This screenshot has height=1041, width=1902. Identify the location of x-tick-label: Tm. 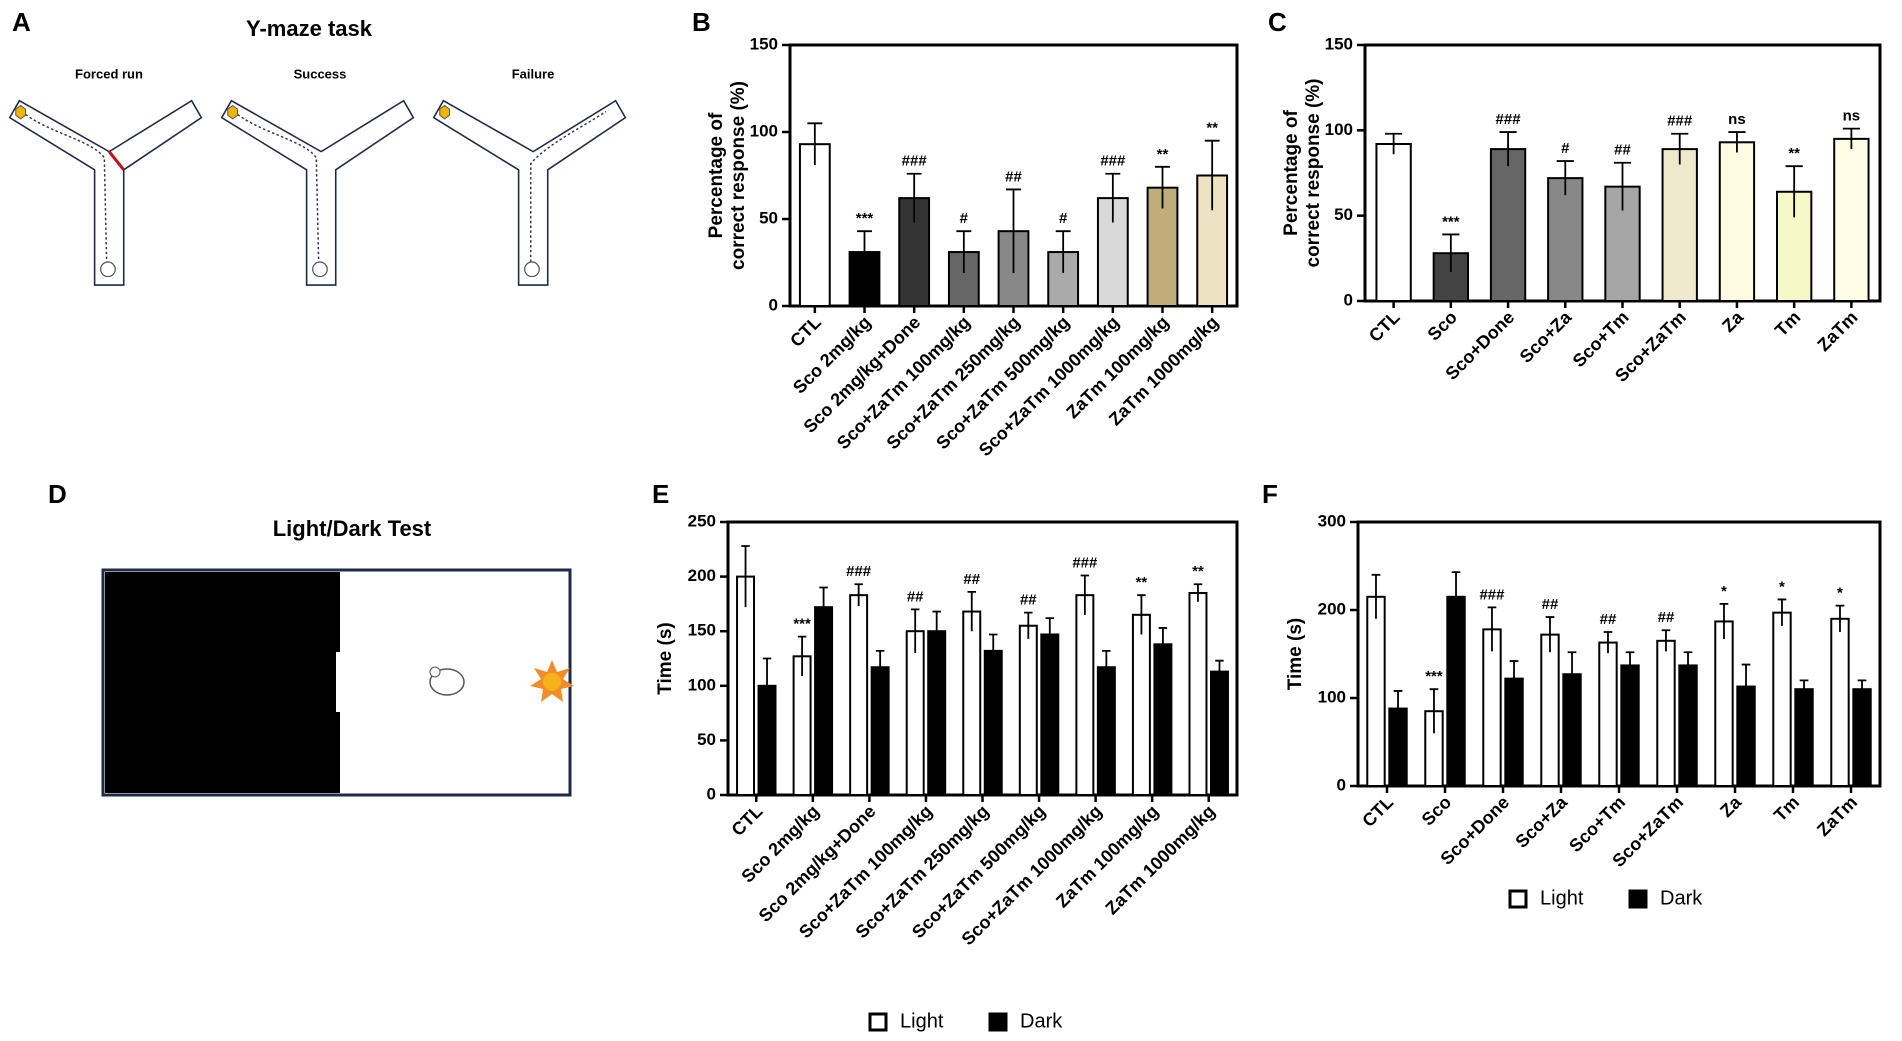
(1787, 323).